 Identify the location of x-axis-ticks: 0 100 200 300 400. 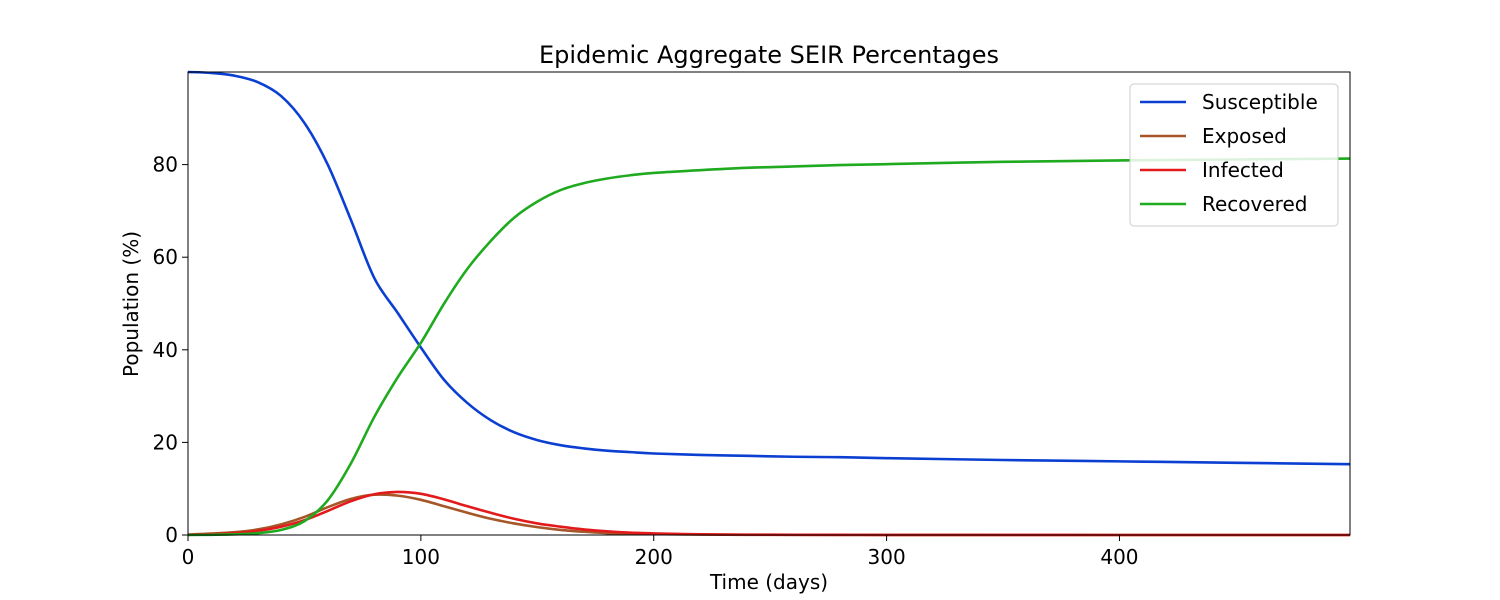
(660, 552).